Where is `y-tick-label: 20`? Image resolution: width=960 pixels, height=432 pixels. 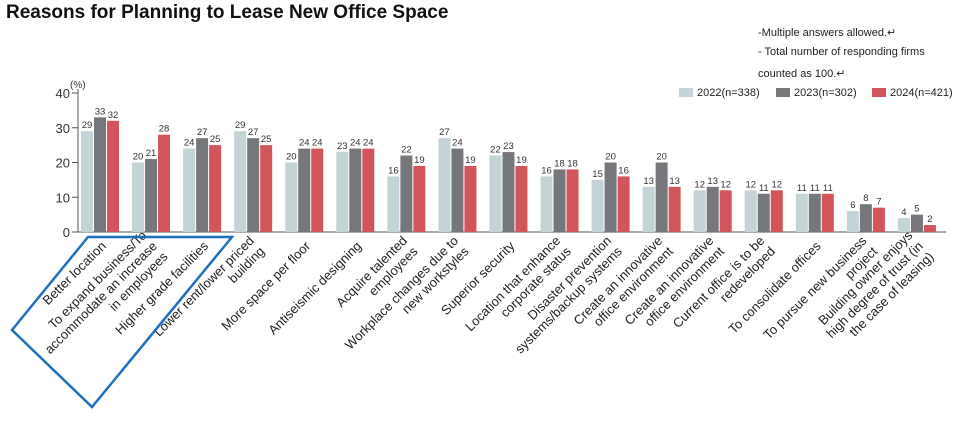 y-tick-label: 20 is located at coordinates (63, 163).